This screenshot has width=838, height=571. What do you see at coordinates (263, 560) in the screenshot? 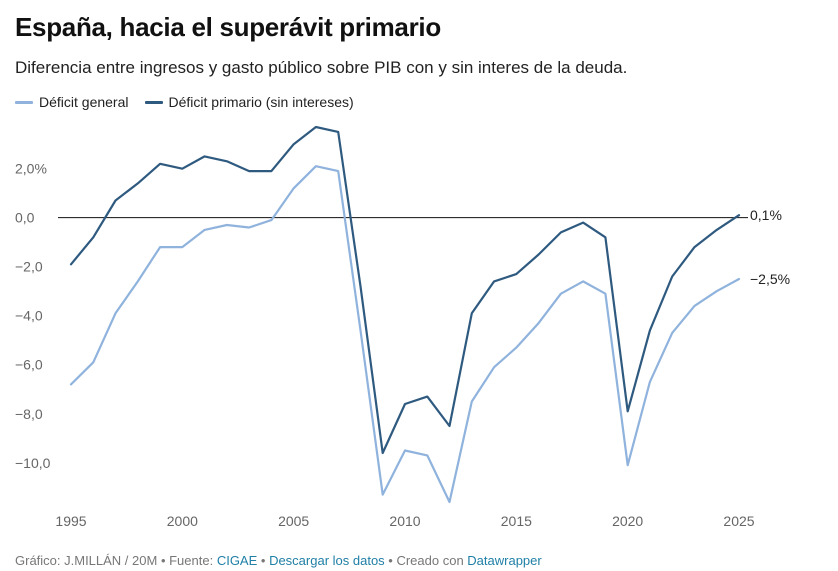
I see `footer-sep-download: •` at bounding box center [263, 560].